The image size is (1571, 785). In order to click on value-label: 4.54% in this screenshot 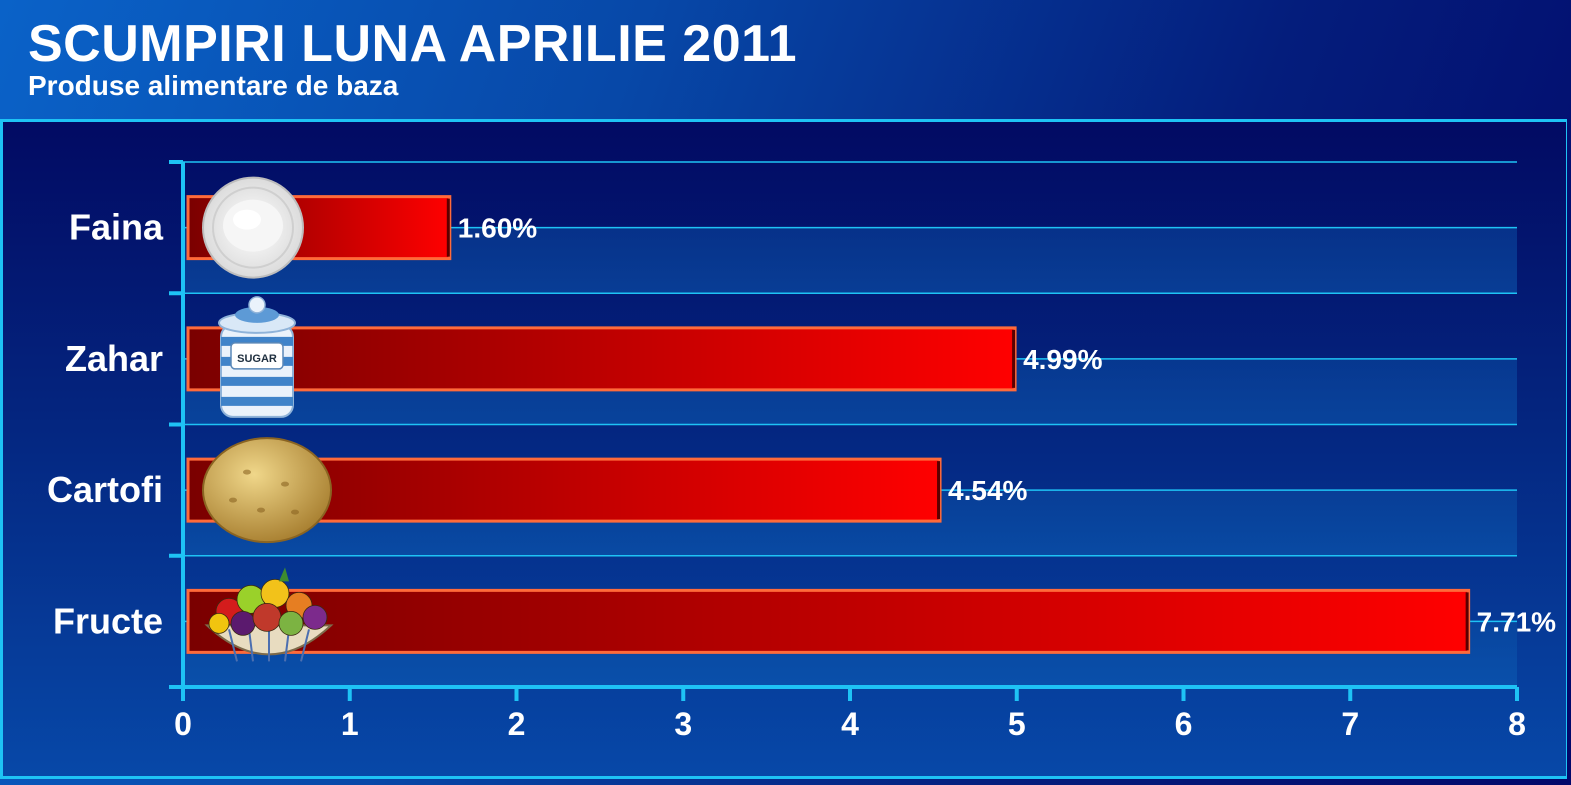, I will do `click(987, 490)`.